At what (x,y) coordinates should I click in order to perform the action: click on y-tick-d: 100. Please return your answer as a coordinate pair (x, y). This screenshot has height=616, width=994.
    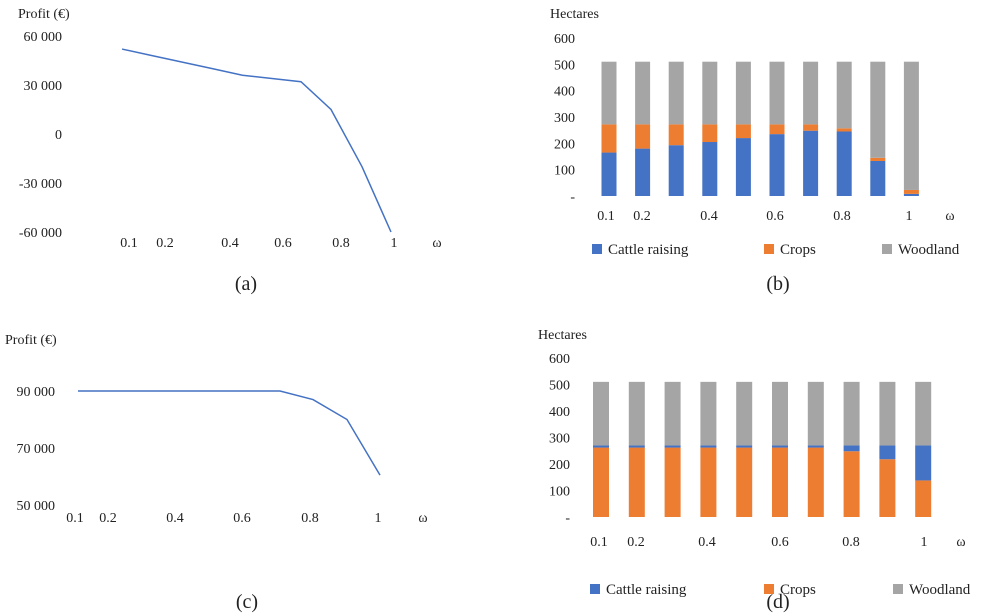
    Looking at the image, I should click on (559, 492).